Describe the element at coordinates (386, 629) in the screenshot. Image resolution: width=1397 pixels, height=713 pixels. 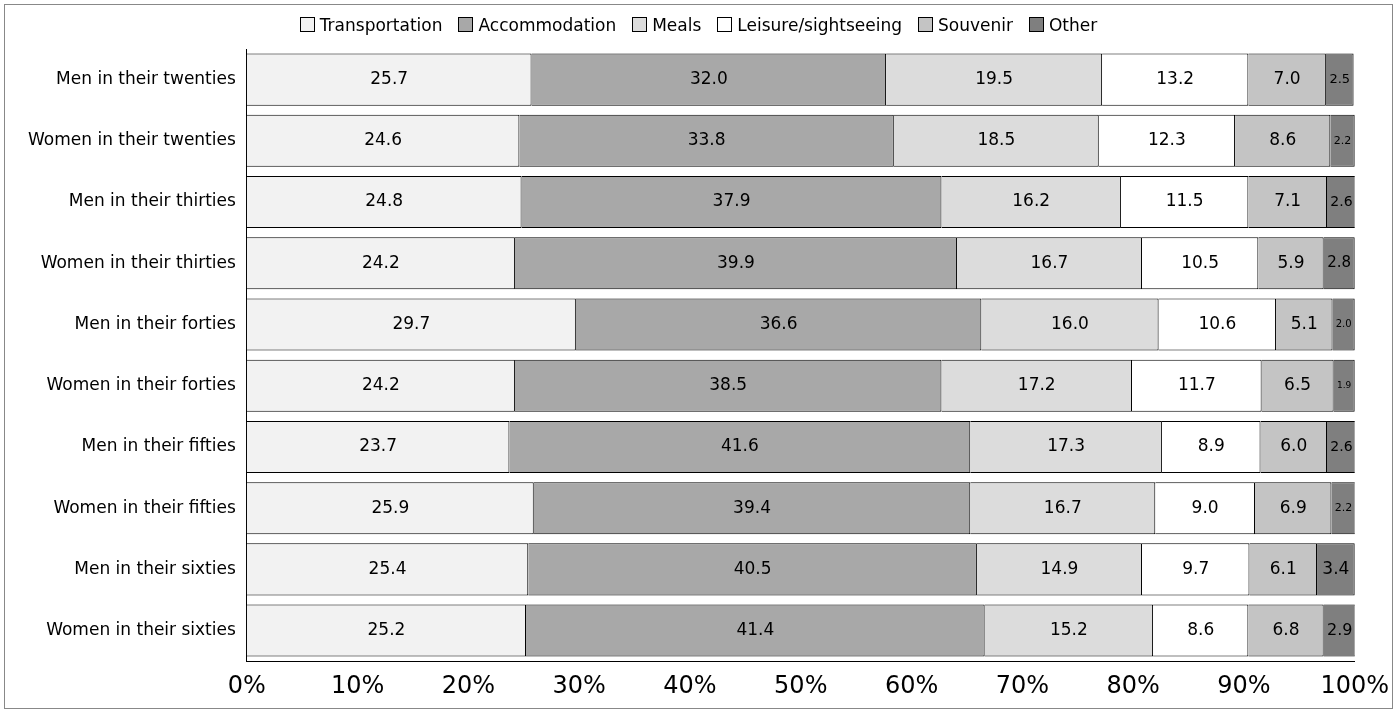
I see `data-label: 25.2` at that location.